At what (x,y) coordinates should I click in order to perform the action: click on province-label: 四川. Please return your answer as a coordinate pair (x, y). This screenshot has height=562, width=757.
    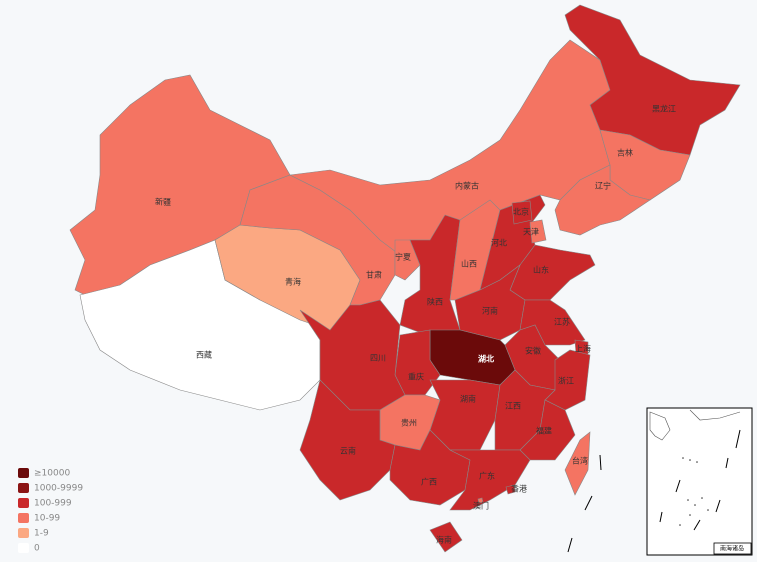
    Looking at the image, I should click on (378, 358).